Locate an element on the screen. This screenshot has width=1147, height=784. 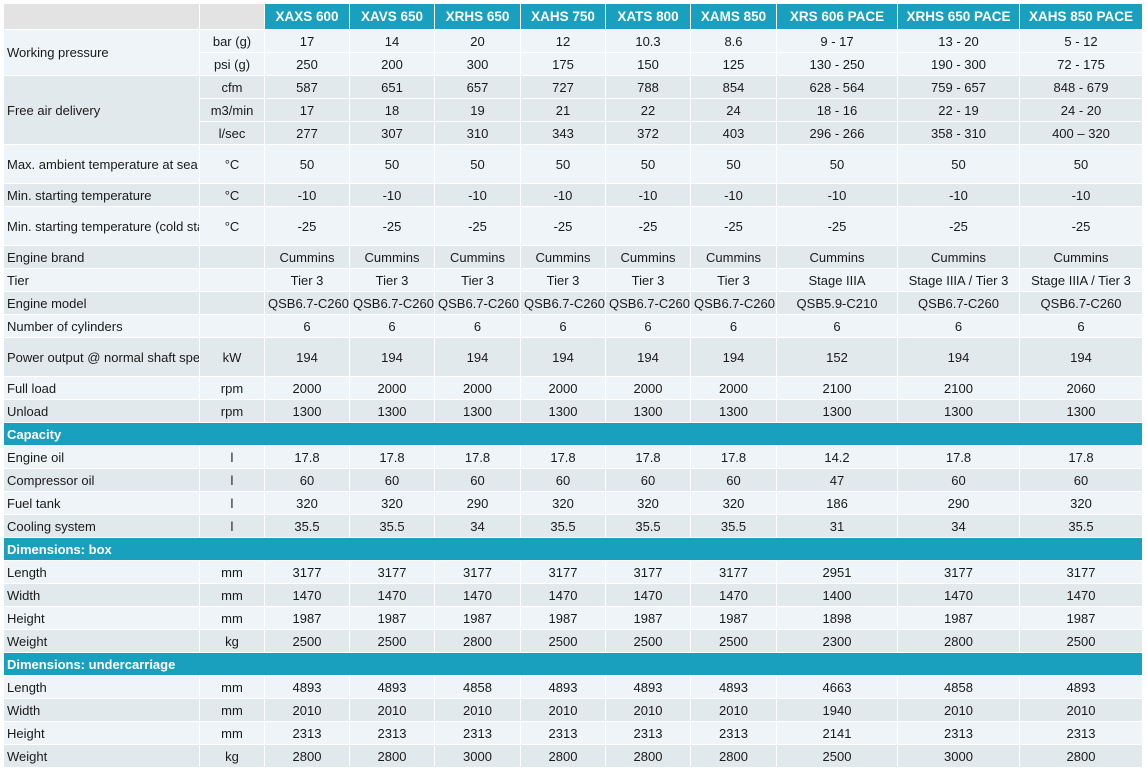
section-header: Dimensions: undercarriage is located at coordinates (573, 664).